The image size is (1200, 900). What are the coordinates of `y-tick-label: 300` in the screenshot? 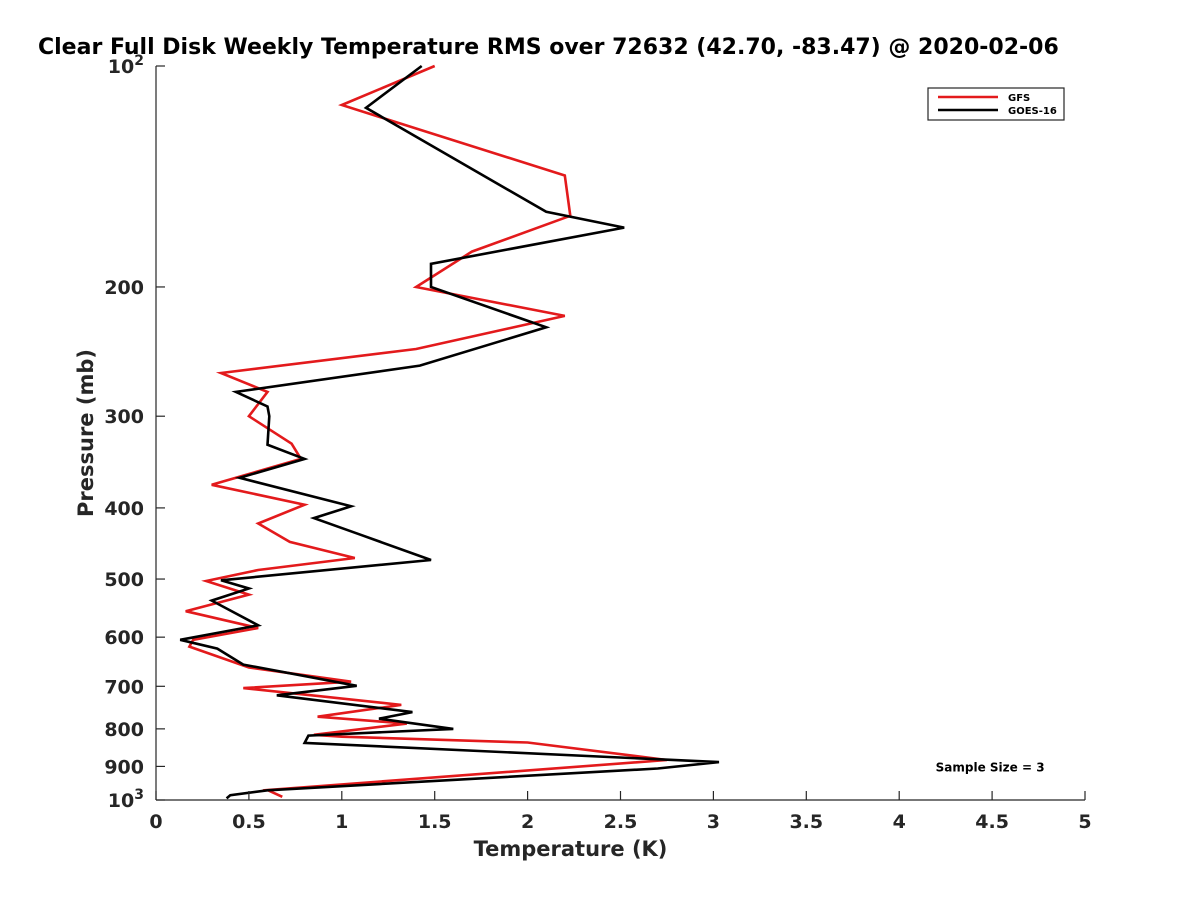 It's located at (124, 417).